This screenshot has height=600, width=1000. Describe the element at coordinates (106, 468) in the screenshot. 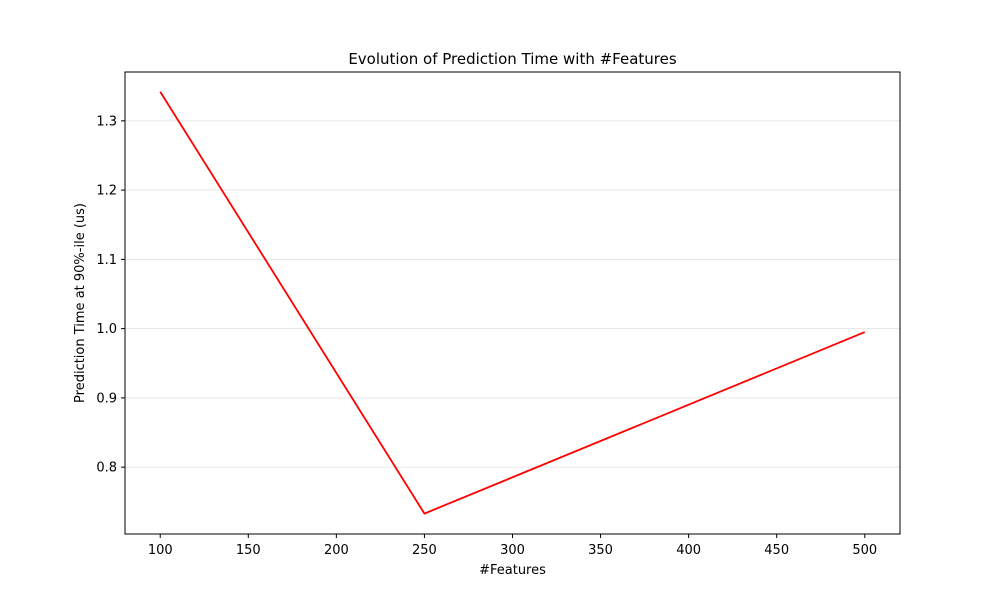

I see `y-tick-label: 0.8` at that location.